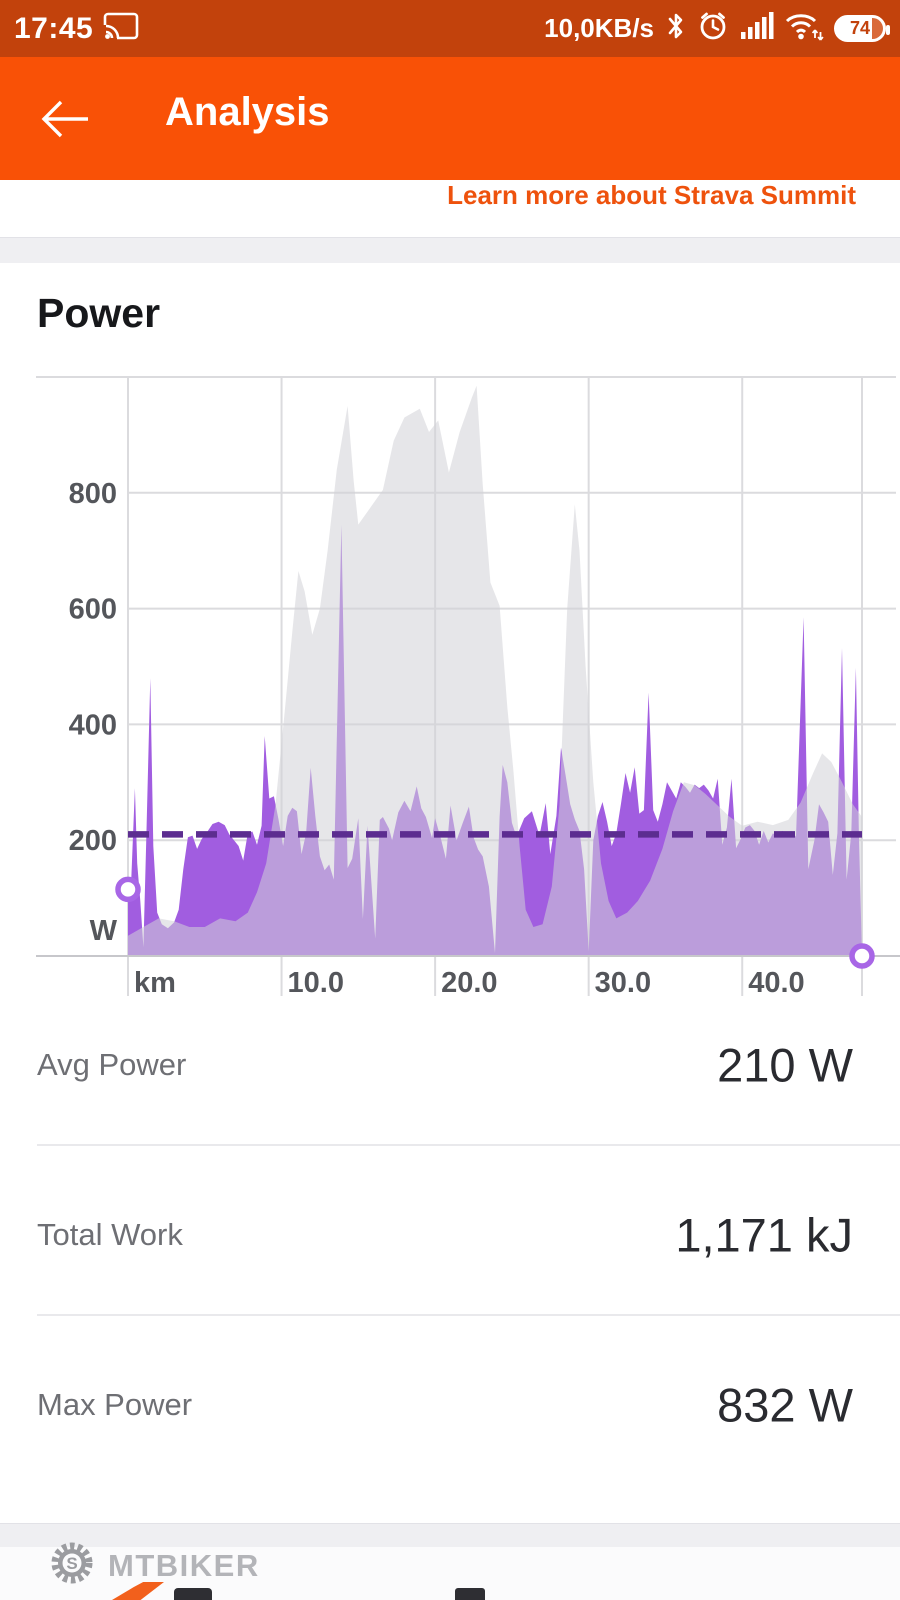 Image resolution: width=900 pixels, height=1600 pixels. I want to click on footer: S MTBIKER, so click(450, 1571).